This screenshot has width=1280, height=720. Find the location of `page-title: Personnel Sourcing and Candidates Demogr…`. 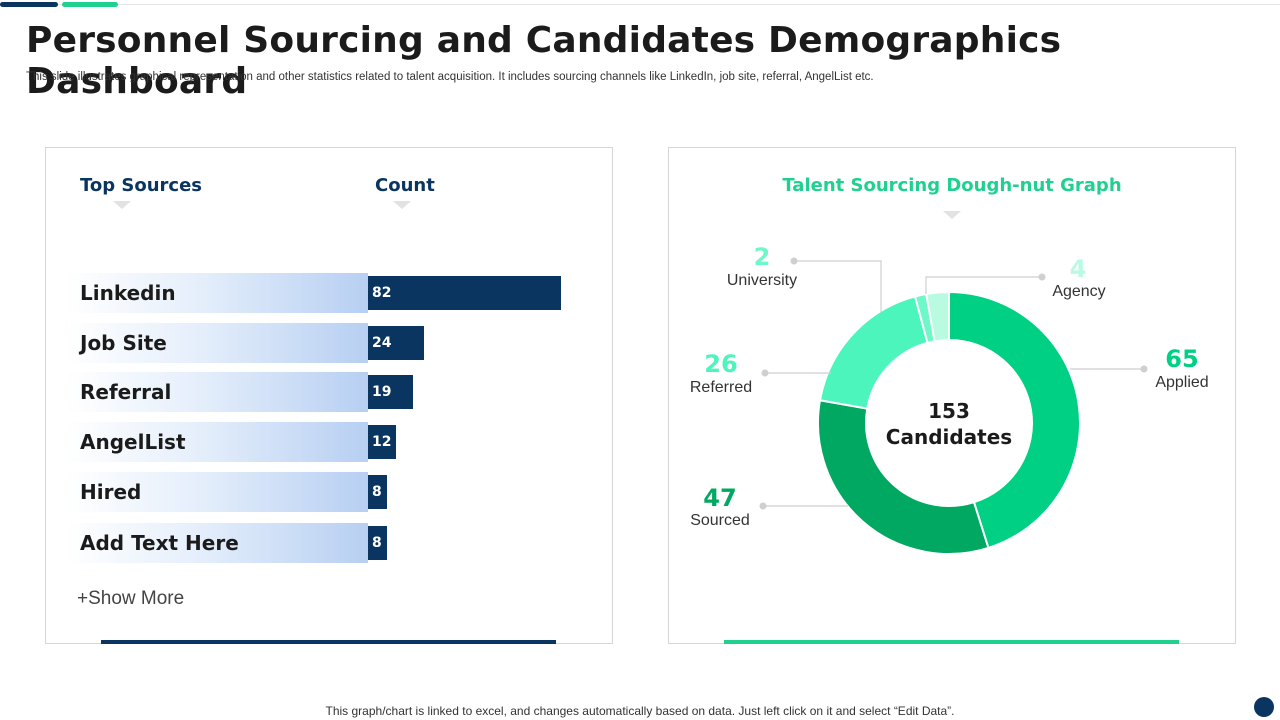

page-title: Personnel Sourcing and Candidates Demogr… is located at coordinates (544, 61).